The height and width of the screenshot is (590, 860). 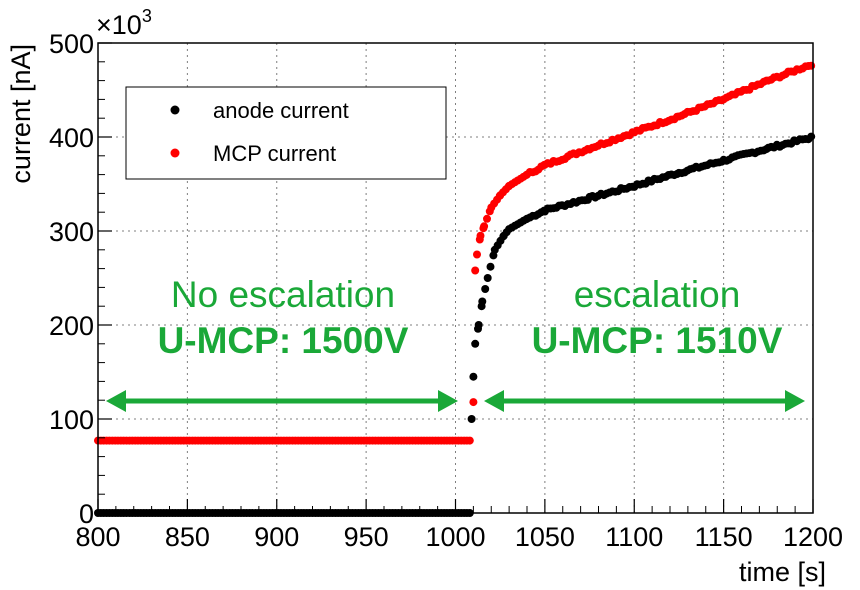 What do you see at coordinates (281, 110) in the screenshot?
I see `legend-label-anode: anode current` at bounding box center [281, 110].